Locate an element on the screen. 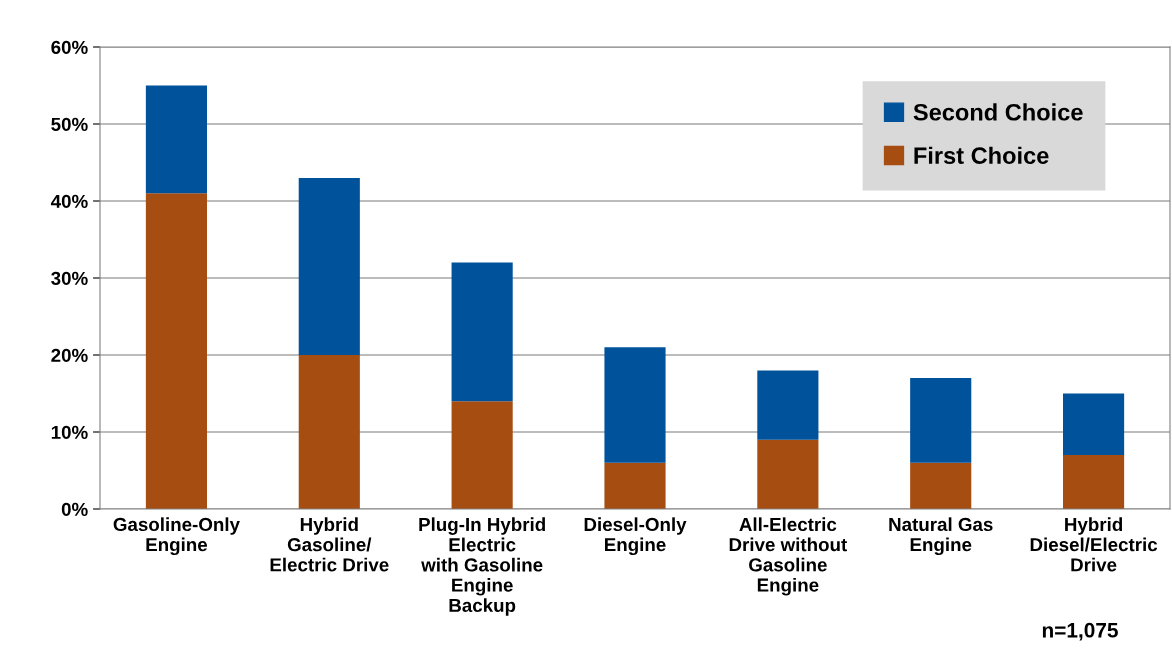  y-tick-label: 40% is located at coordinates (69, 201).